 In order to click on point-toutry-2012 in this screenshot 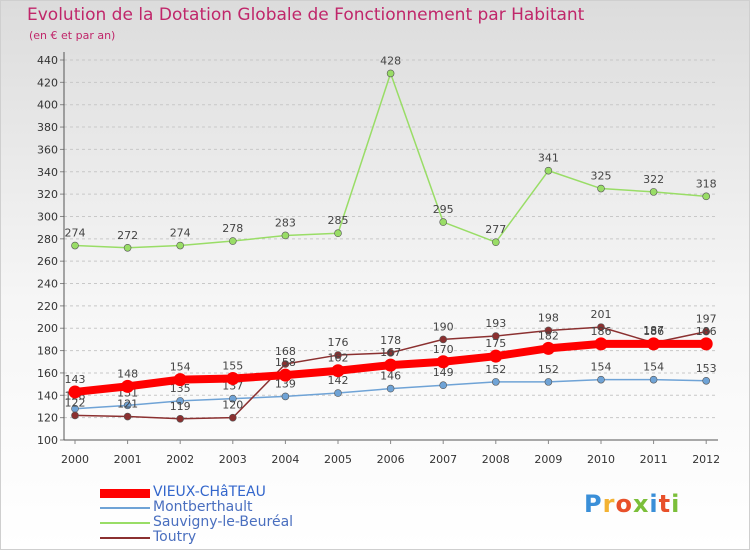, I will do `click(706, 331)`.